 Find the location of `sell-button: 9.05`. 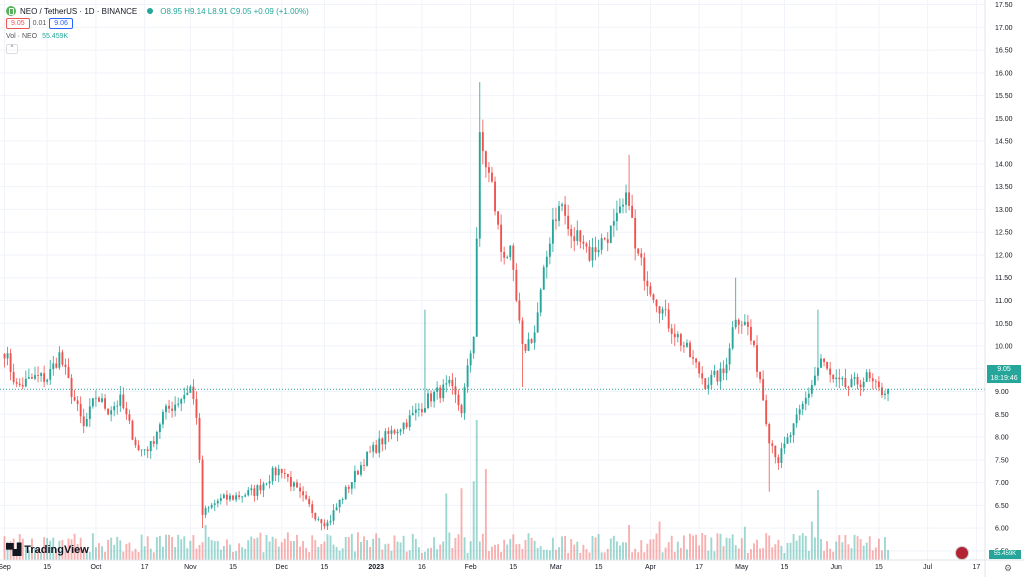

sell-button: 9.05 is located at coordinates (18, 23).